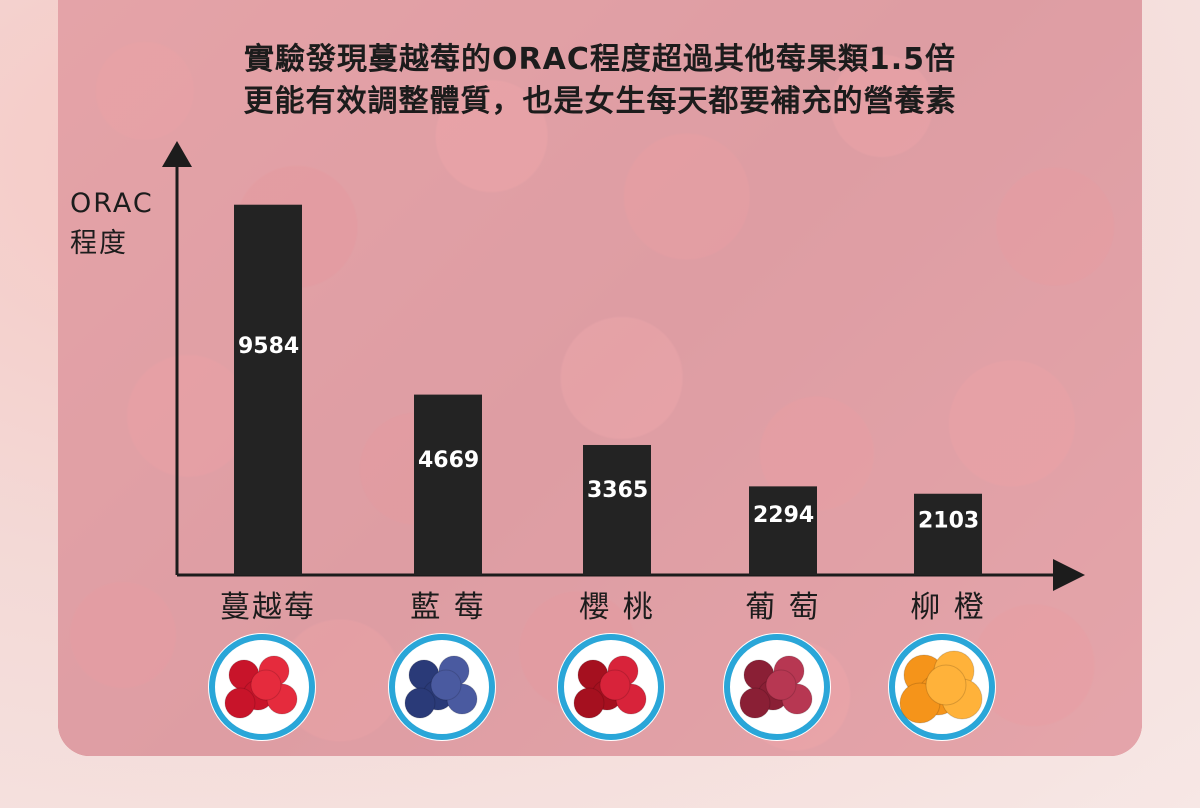 Image resolution: width=1200 pixels, height=808 pixels. Describe the element at coordinates (99, 243) in the screenshot. I see `y-axis-label-line-2: 程度` at that location.